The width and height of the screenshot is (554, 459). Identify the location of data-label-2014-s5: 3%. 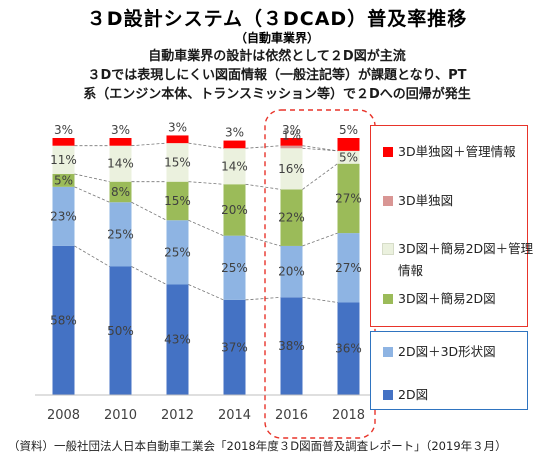
(234, 133).